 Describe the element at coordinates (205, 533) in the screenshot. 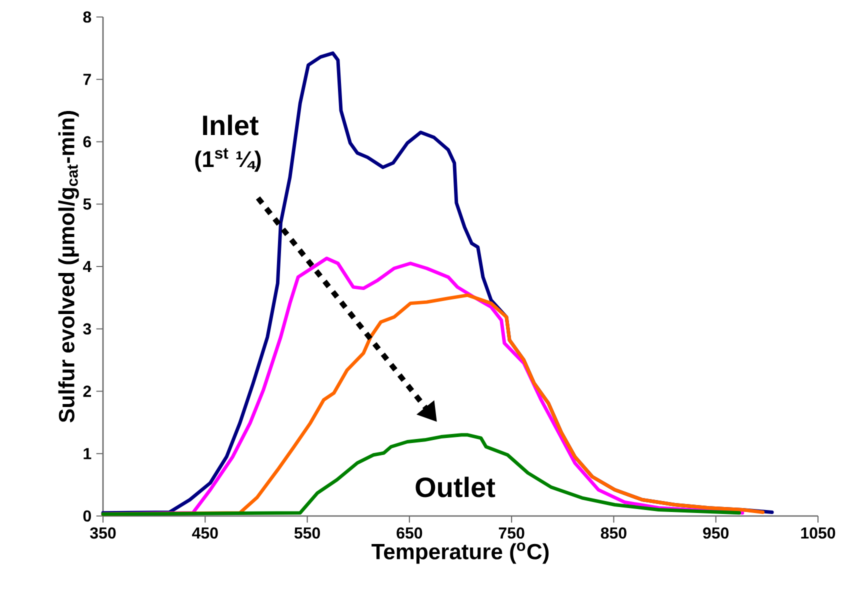

I see `x-tick-label: 450` at that location.